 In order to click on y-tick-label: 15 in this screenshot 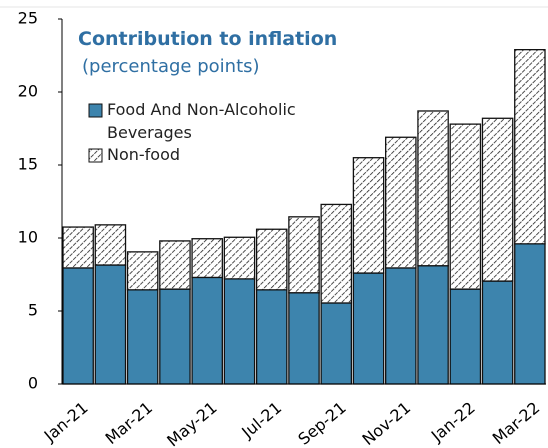, I will do `click(28, 164)`.